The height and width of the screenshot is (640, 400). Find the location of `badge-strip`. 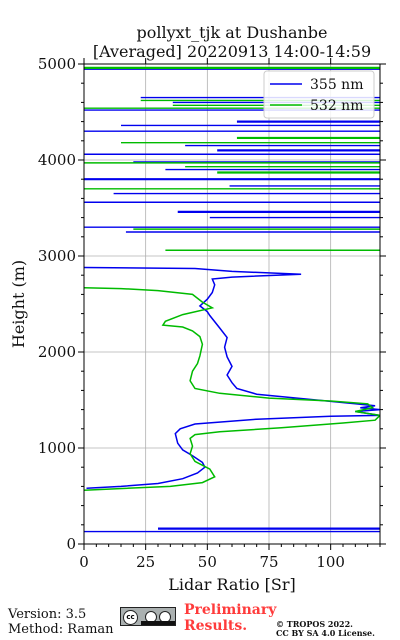

badge-strip is located at coordinates (158, 623).